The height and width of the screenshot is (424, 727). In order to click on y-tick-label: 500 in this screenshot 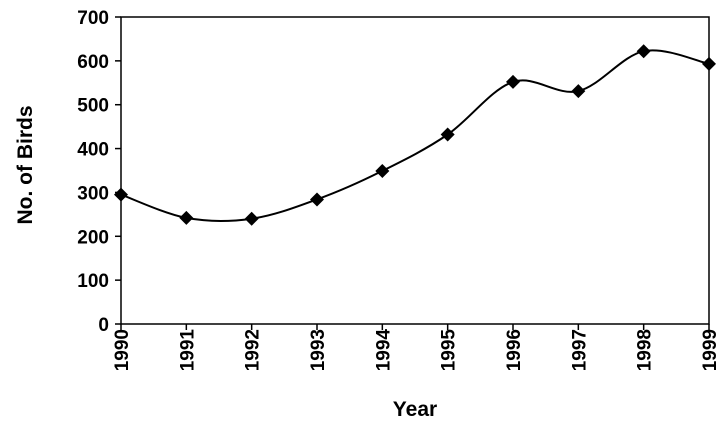, I will do `click(93, 106)`.